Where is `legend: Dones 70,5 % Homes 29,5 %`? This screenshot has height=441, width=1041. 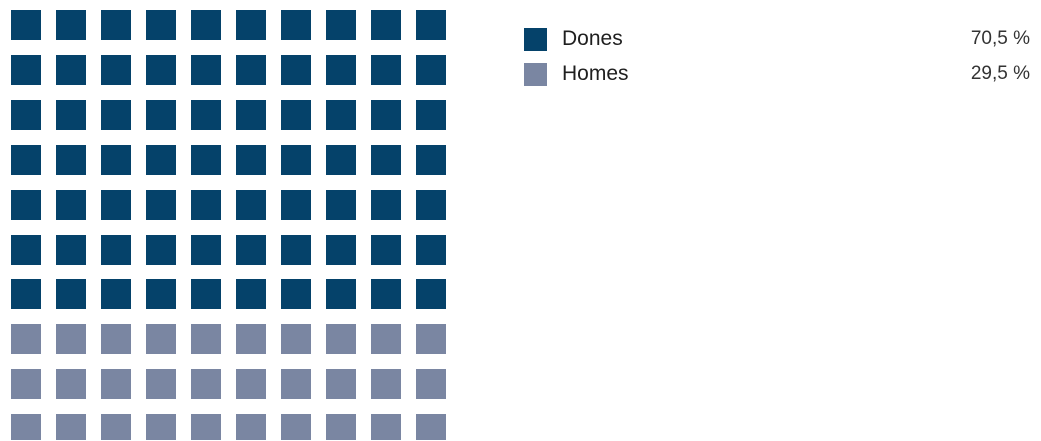 legend: Dones 70,5 % Homes 29,5 % is located at coordinates (777, 61).